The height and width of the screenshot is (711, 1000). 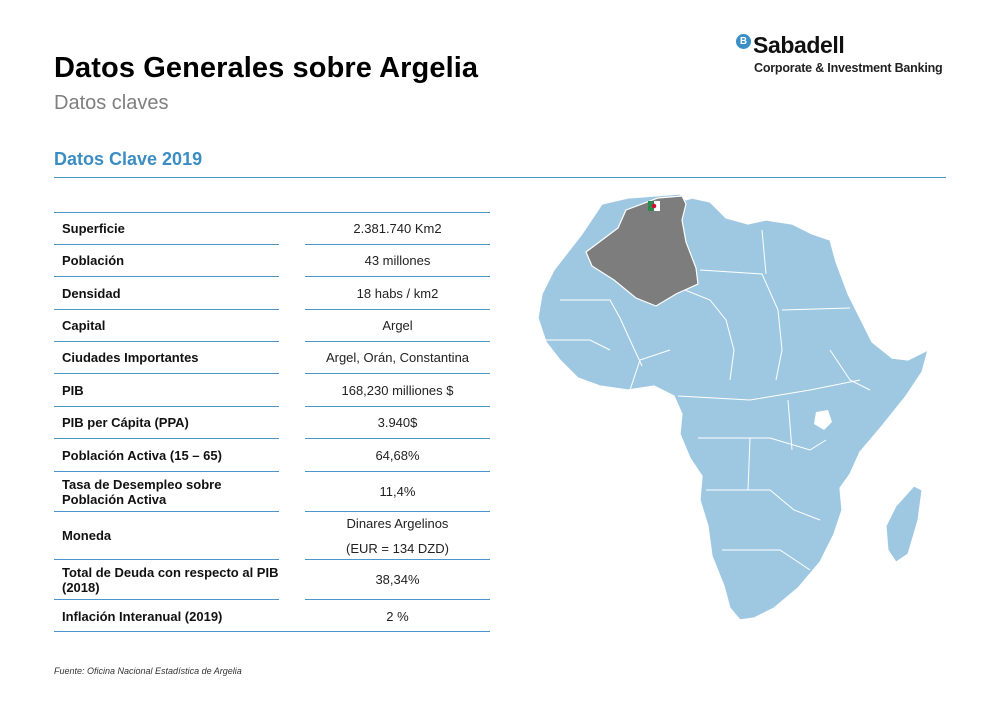 I want to click on row-value-text: 18 habs / km2, so click(x=397, y=293).